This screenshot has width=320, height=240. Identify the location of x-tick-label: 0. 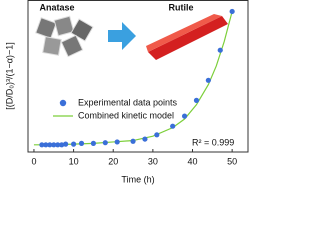
(33, 161).